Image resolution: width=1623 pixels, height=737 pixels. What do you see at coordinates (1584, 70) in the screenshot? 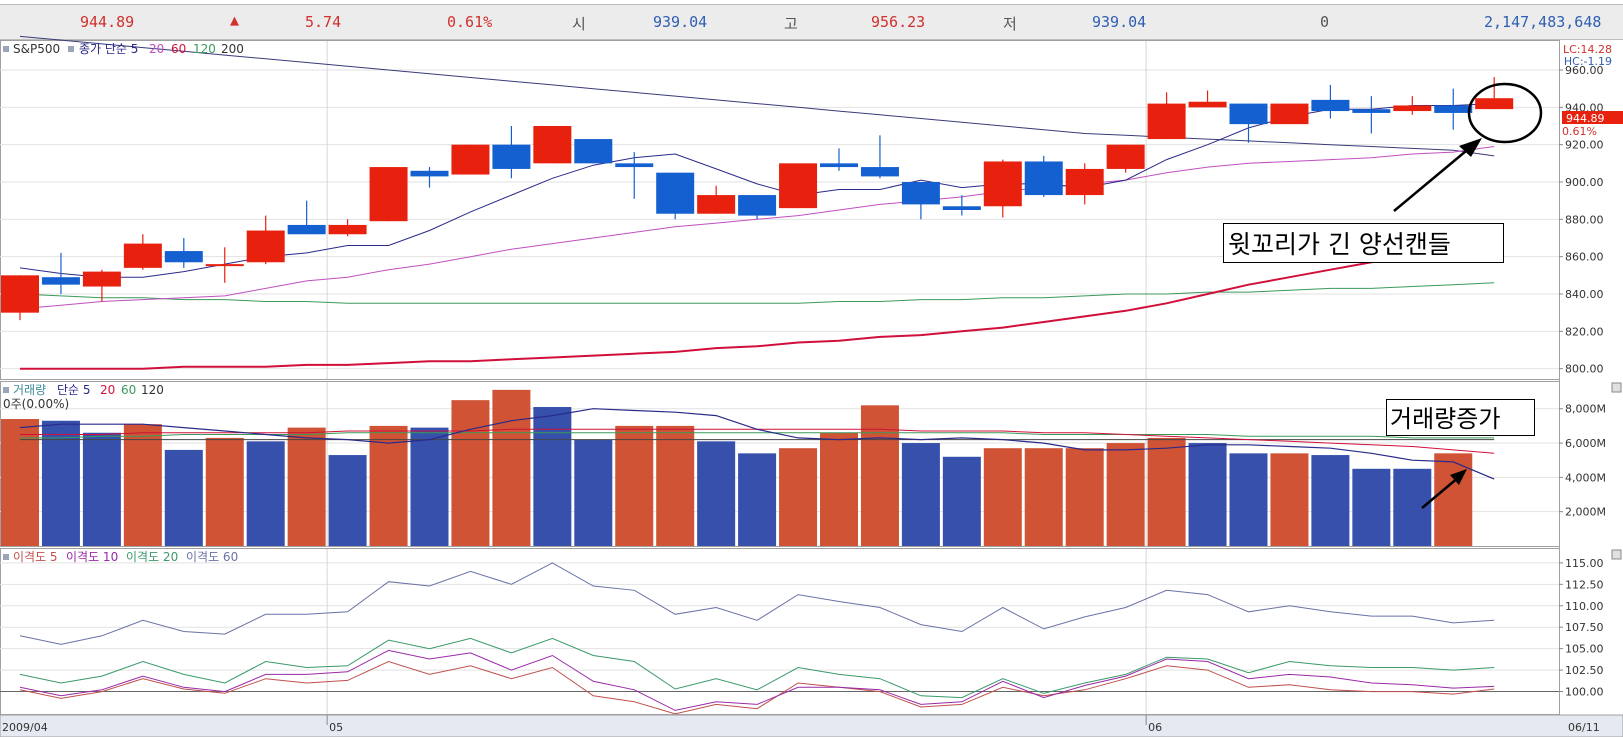
I see `axis-tick-label: 960.00` at bounding box center [1584, 70].